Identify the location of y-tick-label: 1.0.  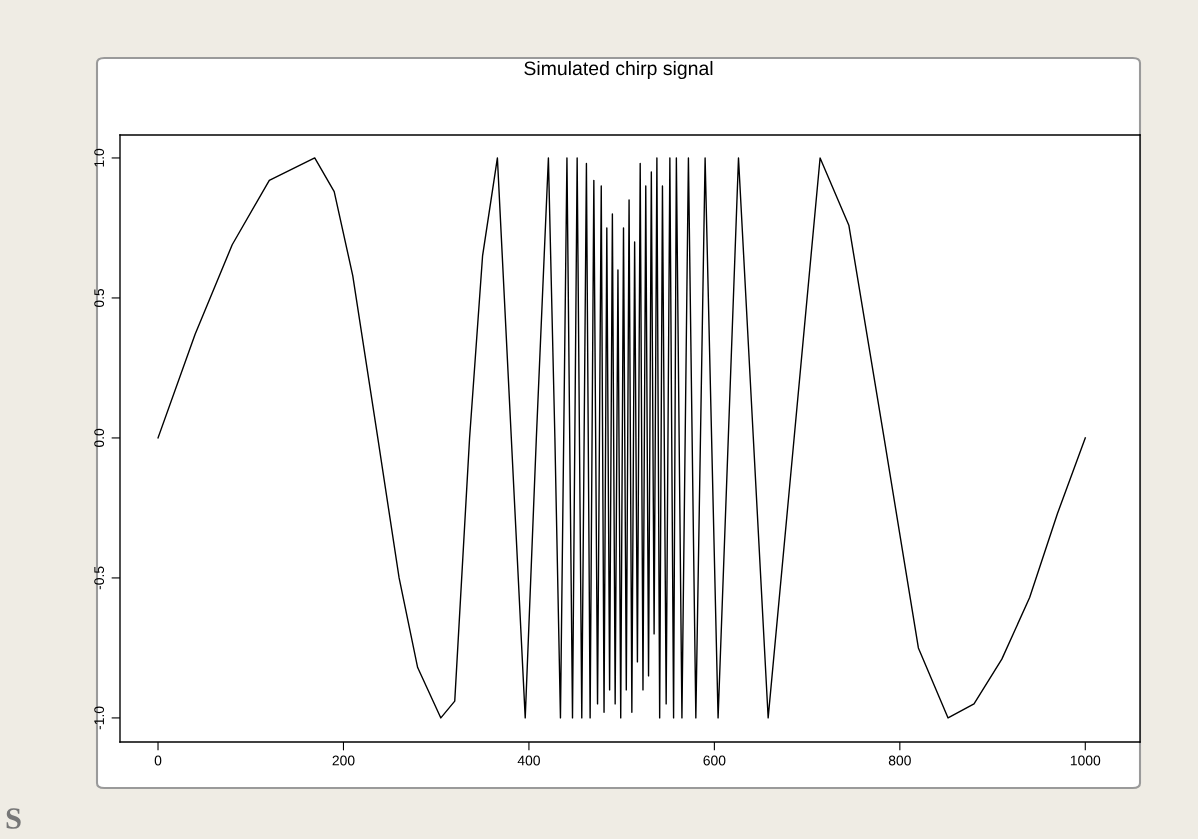
(99, 157).